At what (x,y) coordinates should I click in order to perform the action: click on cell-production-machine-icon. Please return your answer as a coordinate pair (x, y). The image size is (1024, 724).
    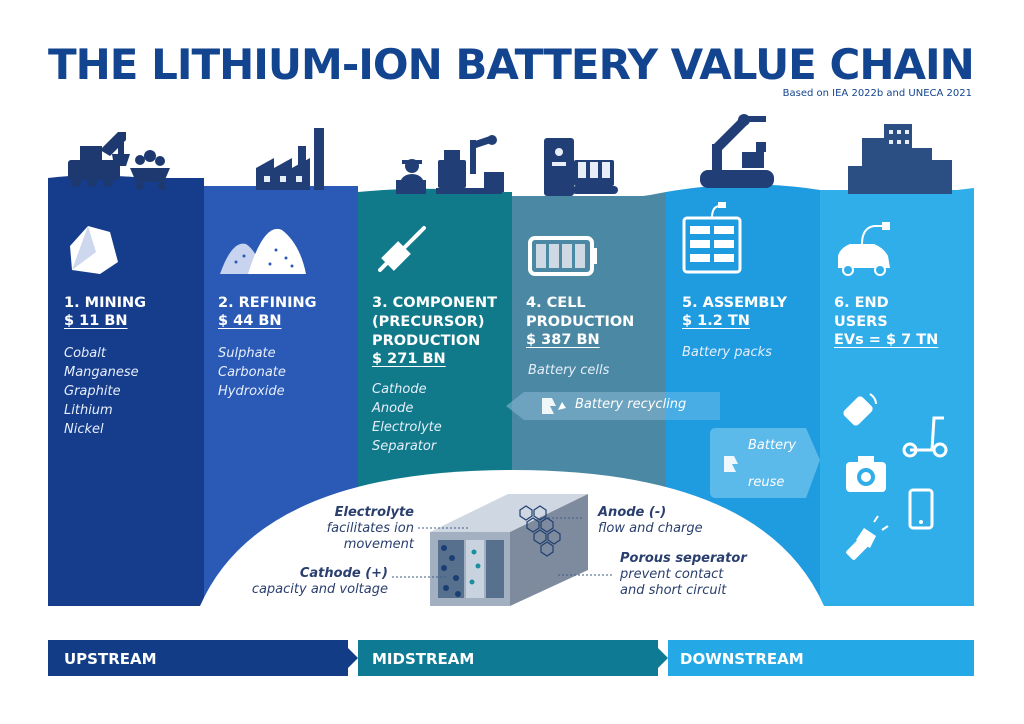
    Looking at the image, I should click on (581, 167).